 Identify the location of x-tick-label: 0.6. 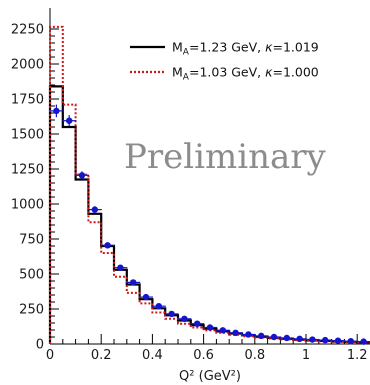
(203, 355).